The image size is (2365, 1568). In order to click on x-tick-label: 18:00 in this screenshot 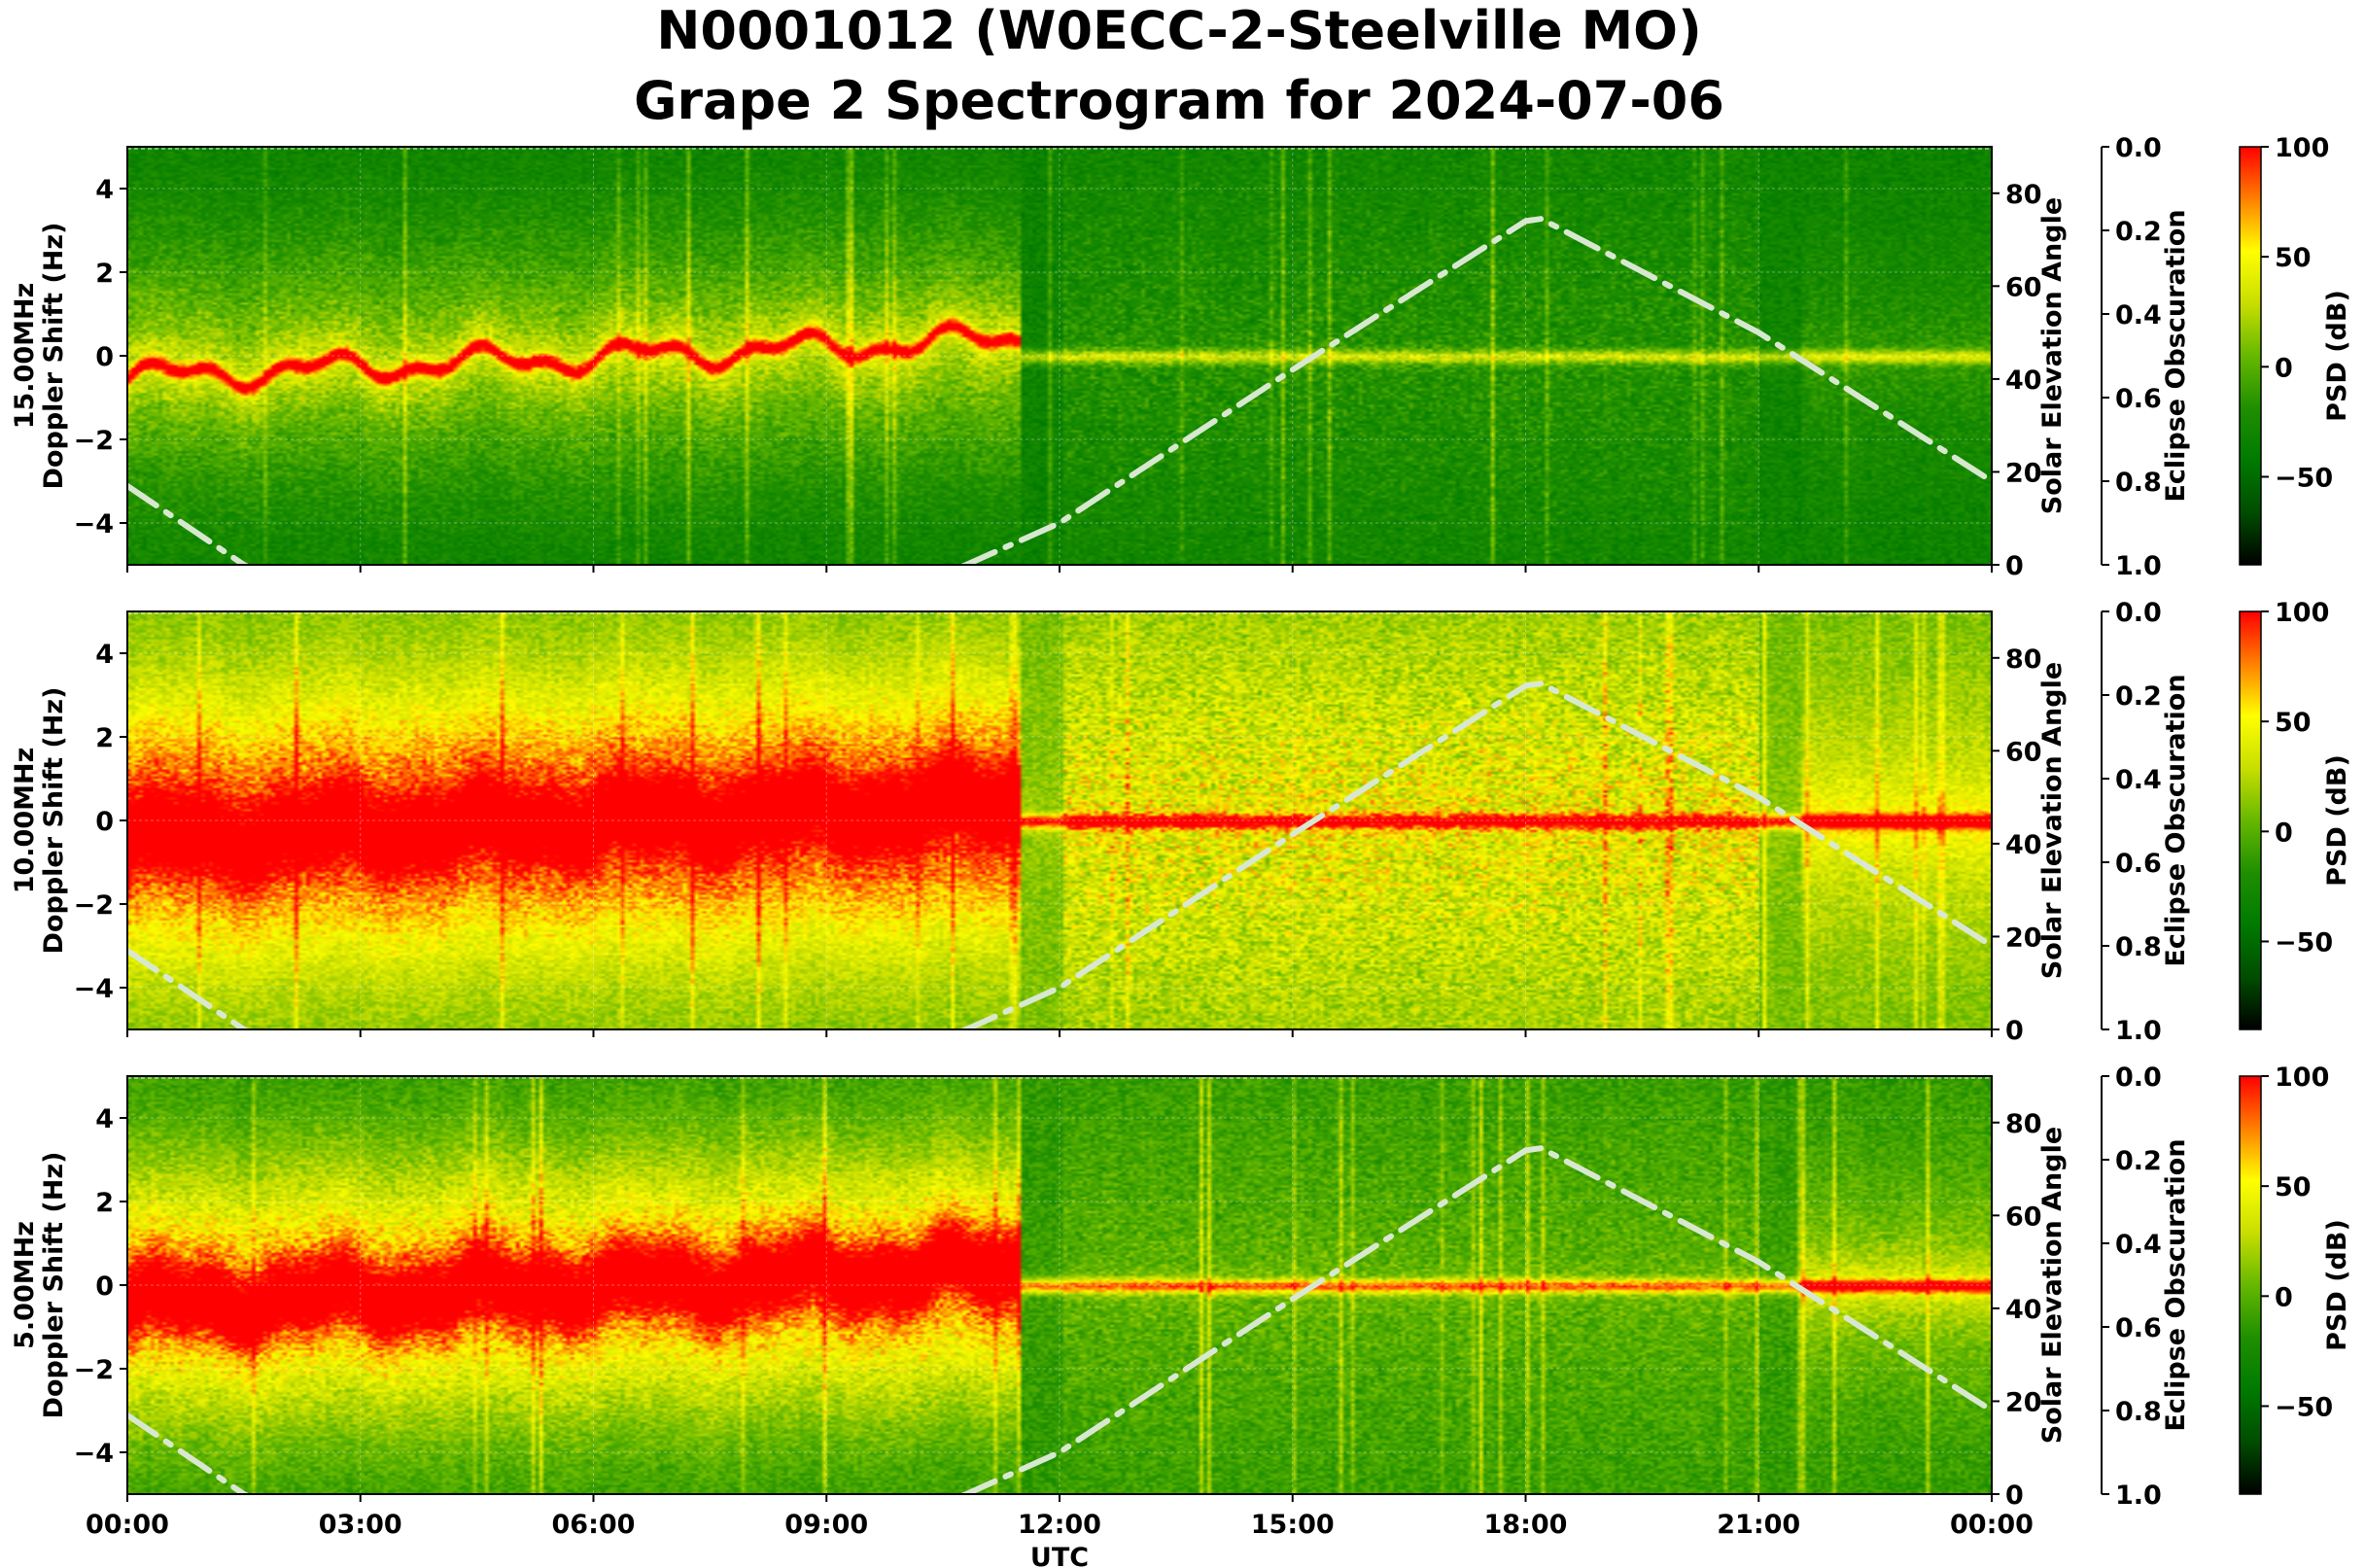, I will do `click(1526, 1525)`.